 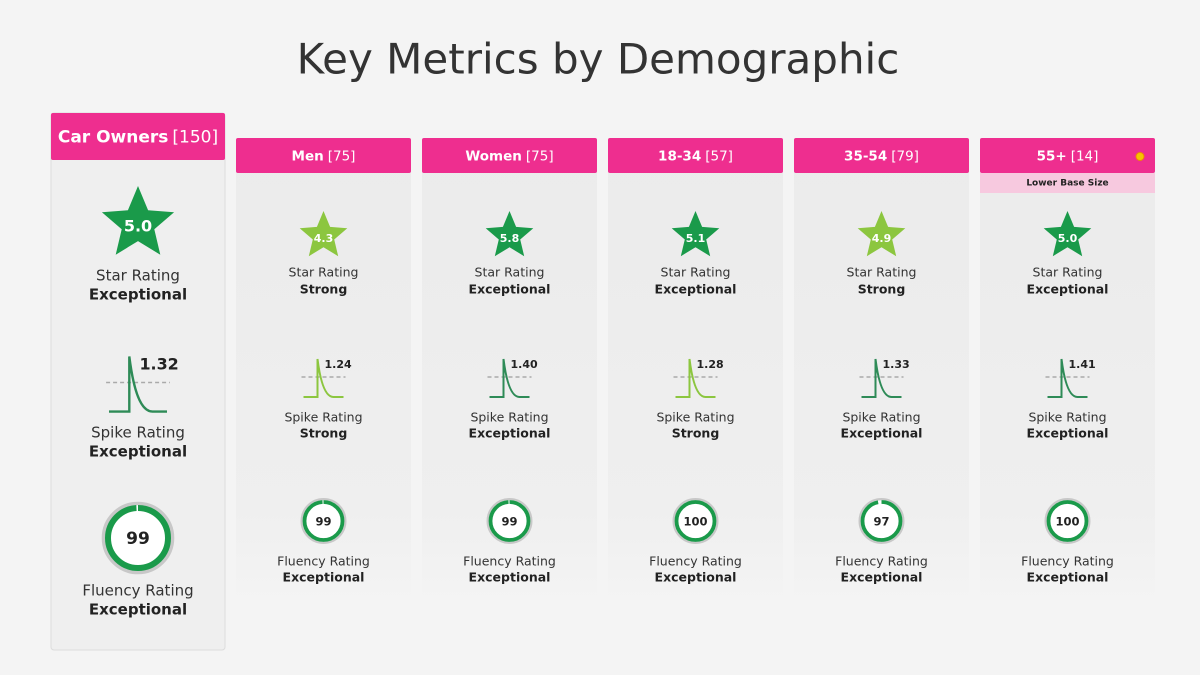 I want to click on star-value: 4.3, so click(x=324, y=238).